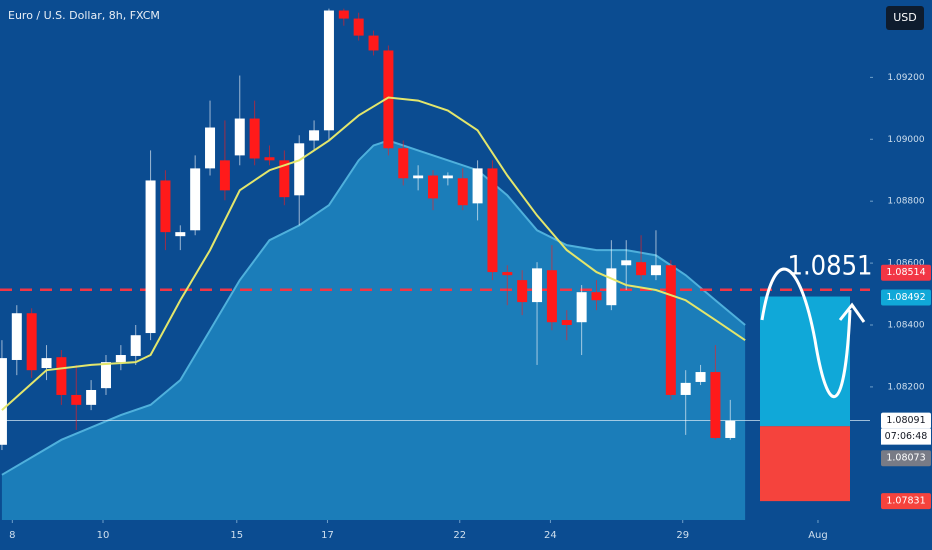 This screenshot has height=550, width=932. I want to click on stop-label: 1.07831, so click(905, 501).